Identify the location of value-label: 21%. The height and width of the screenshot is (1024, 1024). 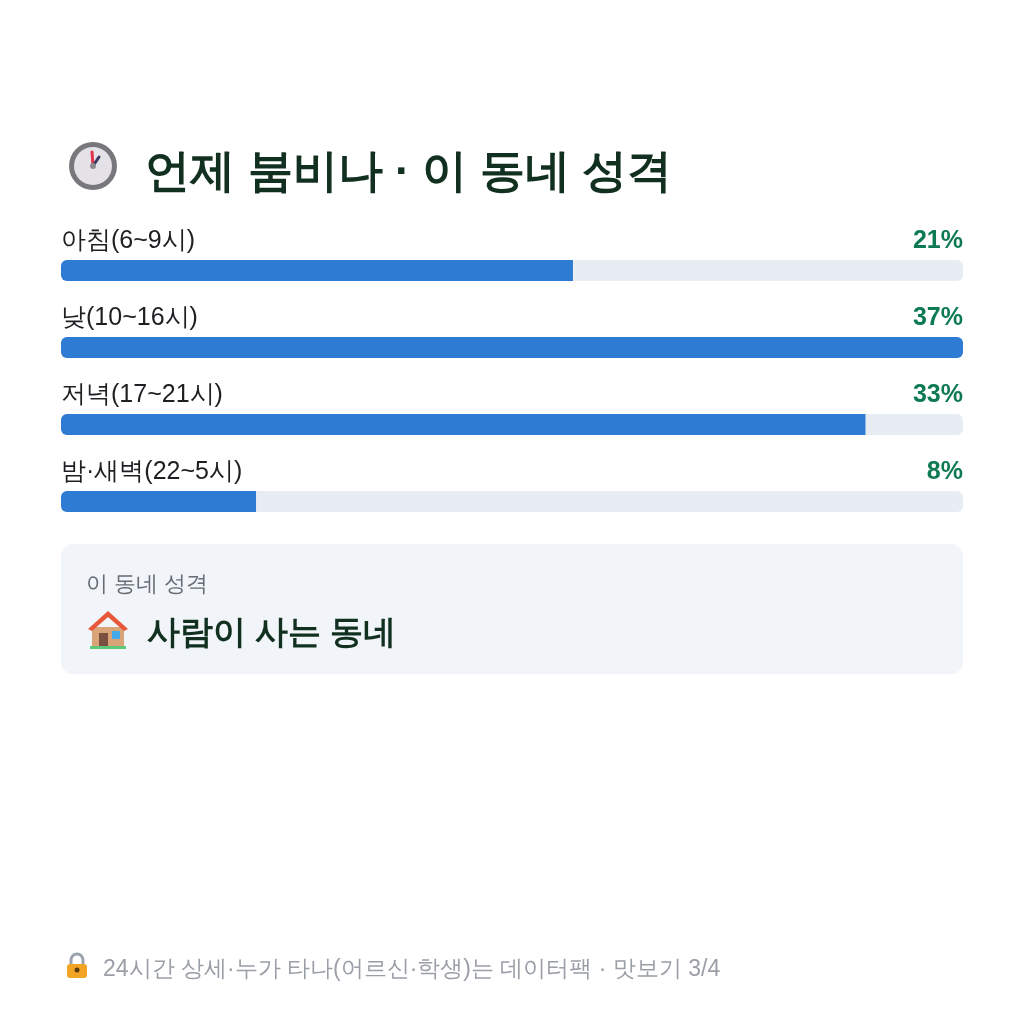
(937, 239).